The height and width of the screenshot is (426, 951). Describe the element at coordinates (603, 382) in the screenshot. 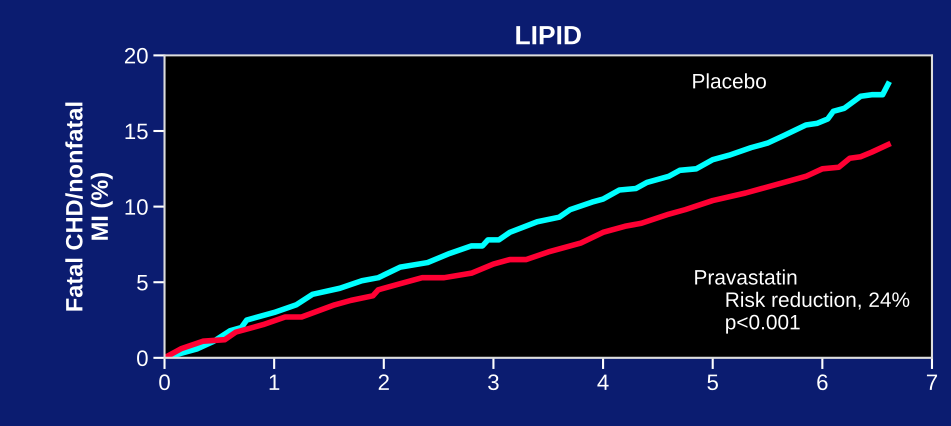

I see `x-tick-label: 4` at that location.